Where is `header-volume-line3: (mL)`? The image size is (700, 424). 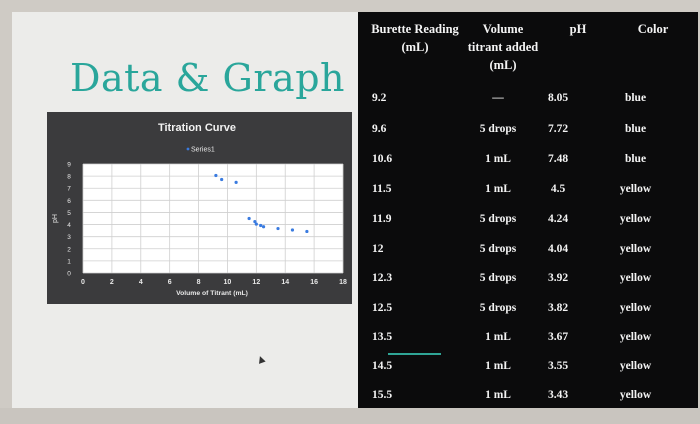 header-volume-line3: (mL) is located at coordinates (503, 65).